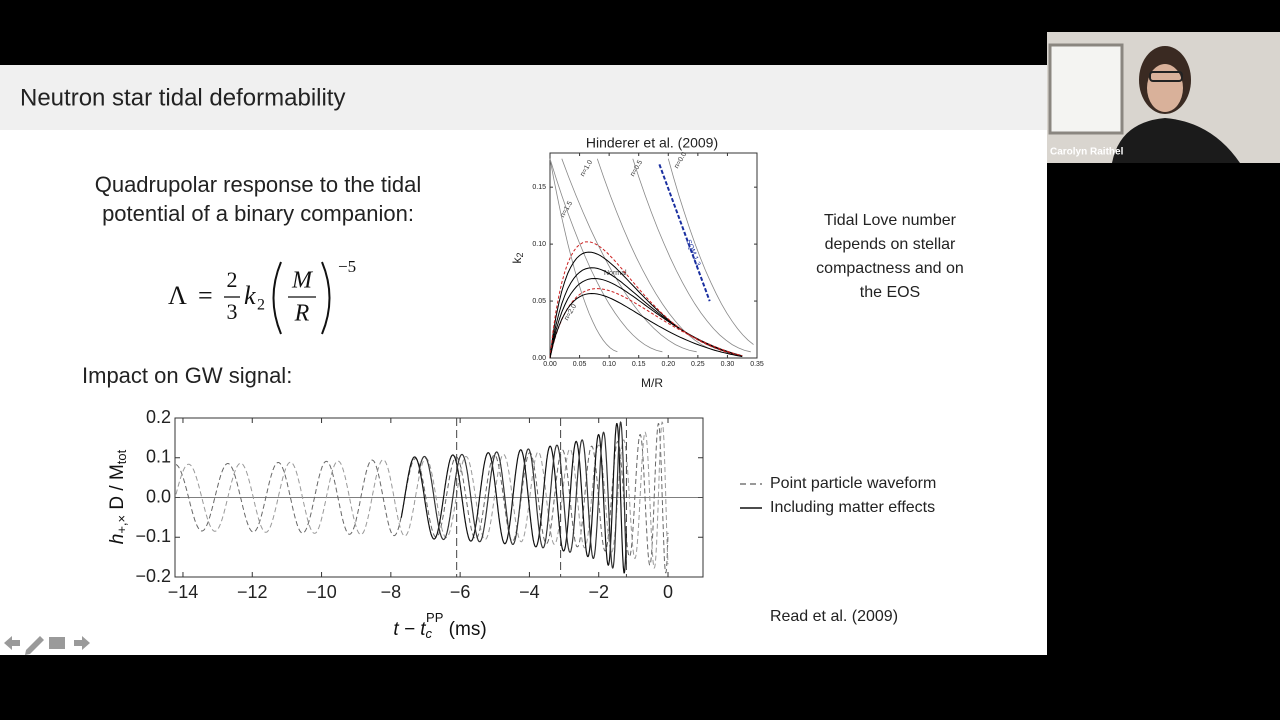 This screenshot has height=720, width=1280. Describe the element at coordinates (890, 220) in the screenshot. I see `love-note: Tidal Love number` at that location.